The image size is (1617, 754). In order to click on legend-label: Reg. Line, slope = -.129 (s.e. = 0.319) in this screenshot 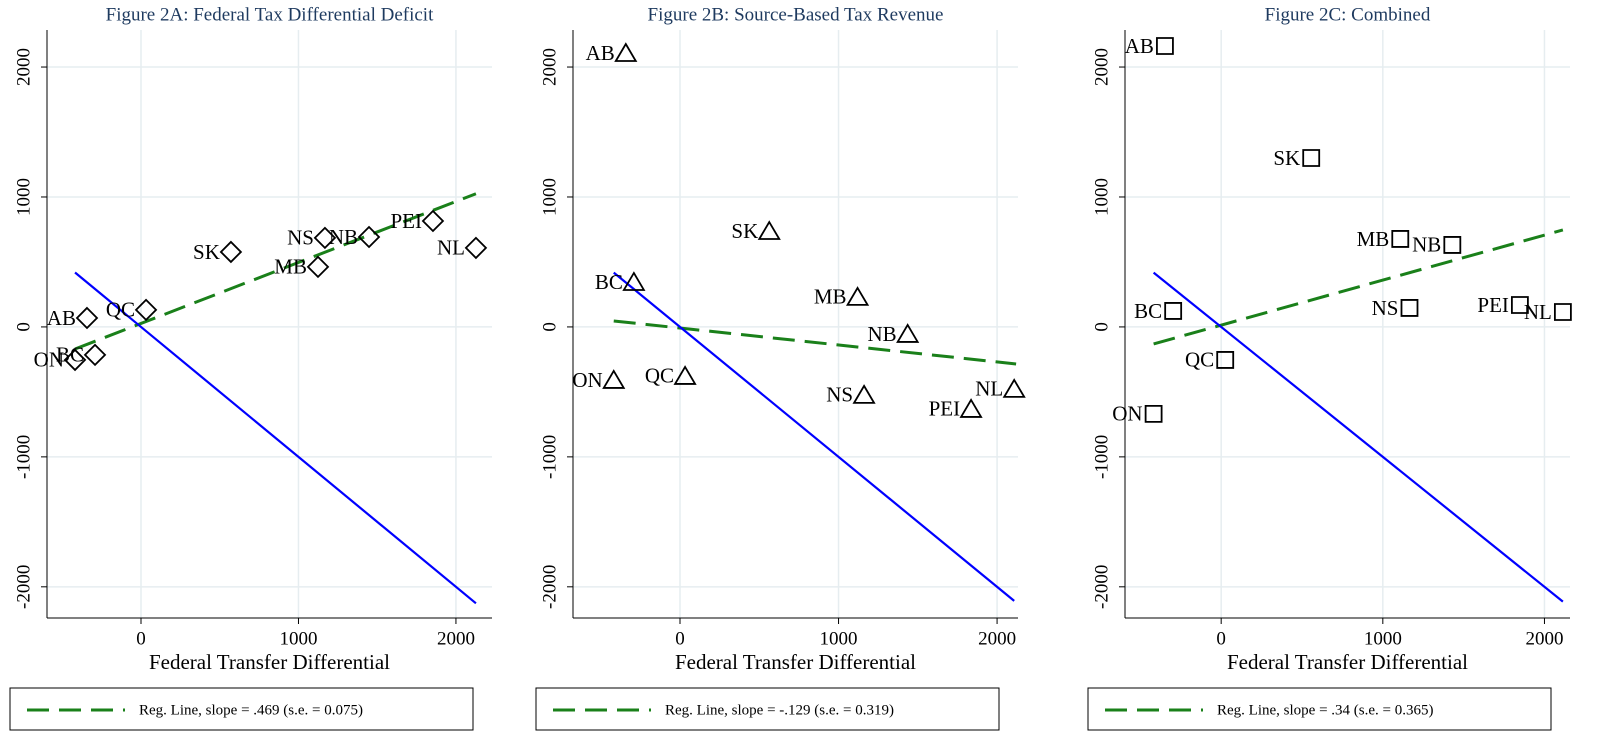, I will do `click(779, 710)`.